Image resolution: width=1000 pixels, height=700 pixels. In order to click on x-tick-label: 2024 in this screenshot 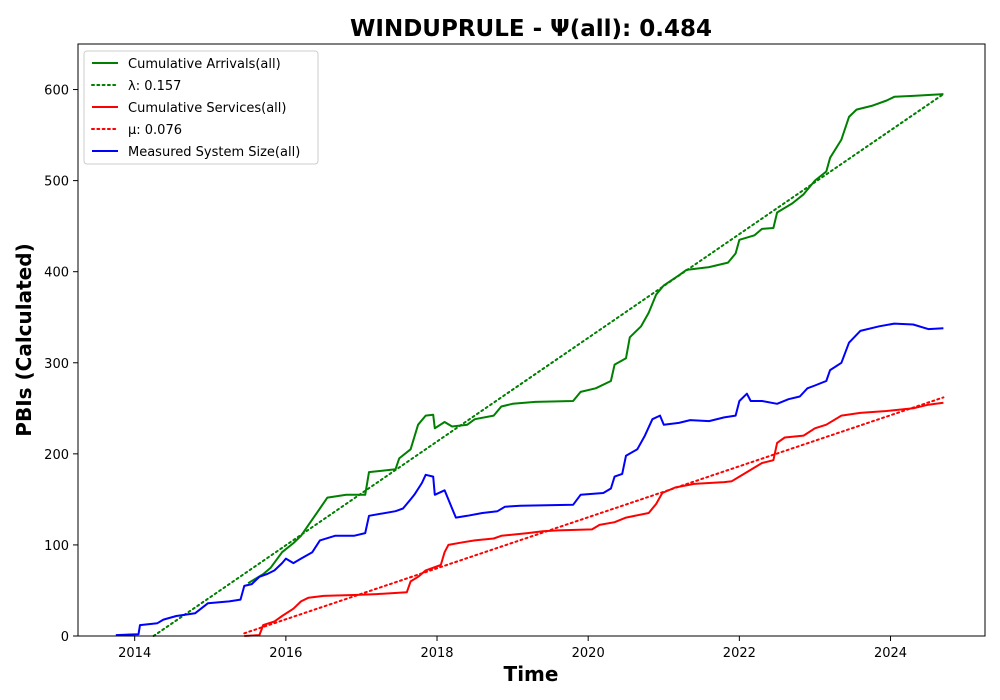, I will do `click(890, 653)`.